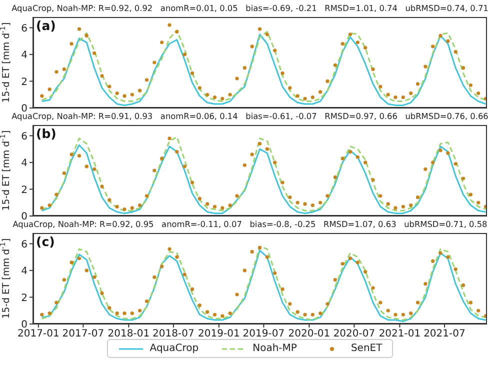 Image resolution: width=500 pixels, height=369 pixels. I want to click on x-tick-label: 2018-07, so click(173, 334).